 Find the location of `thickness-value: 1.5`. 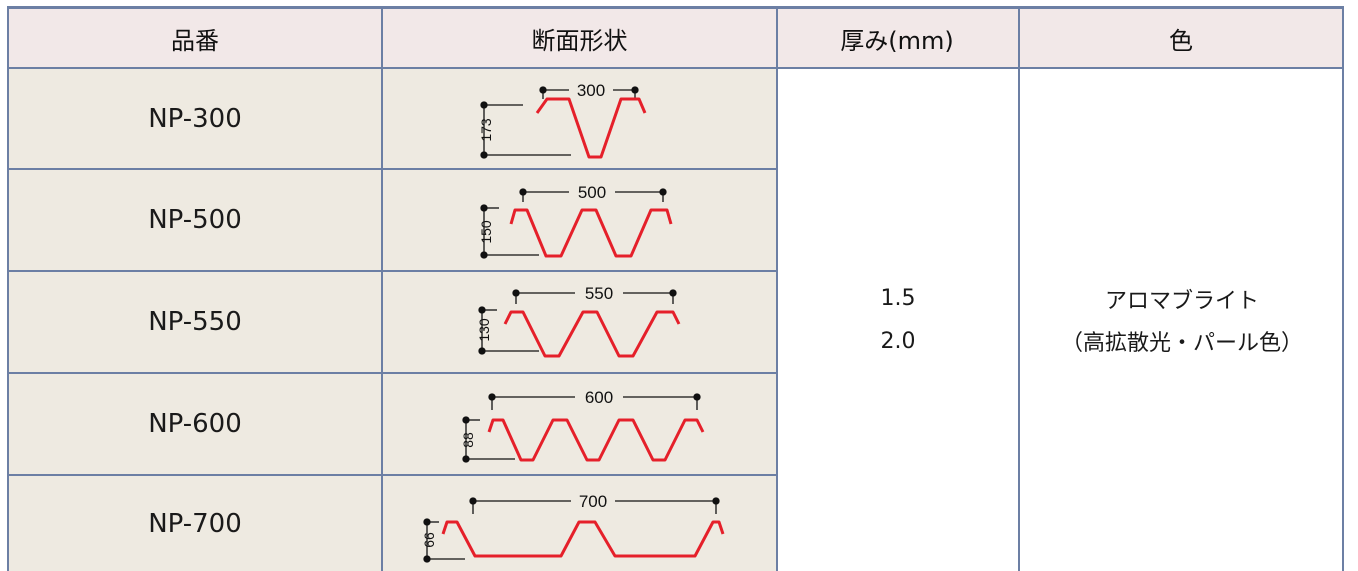

thickness-value: 1.5 is located at coordinates (898, 298).